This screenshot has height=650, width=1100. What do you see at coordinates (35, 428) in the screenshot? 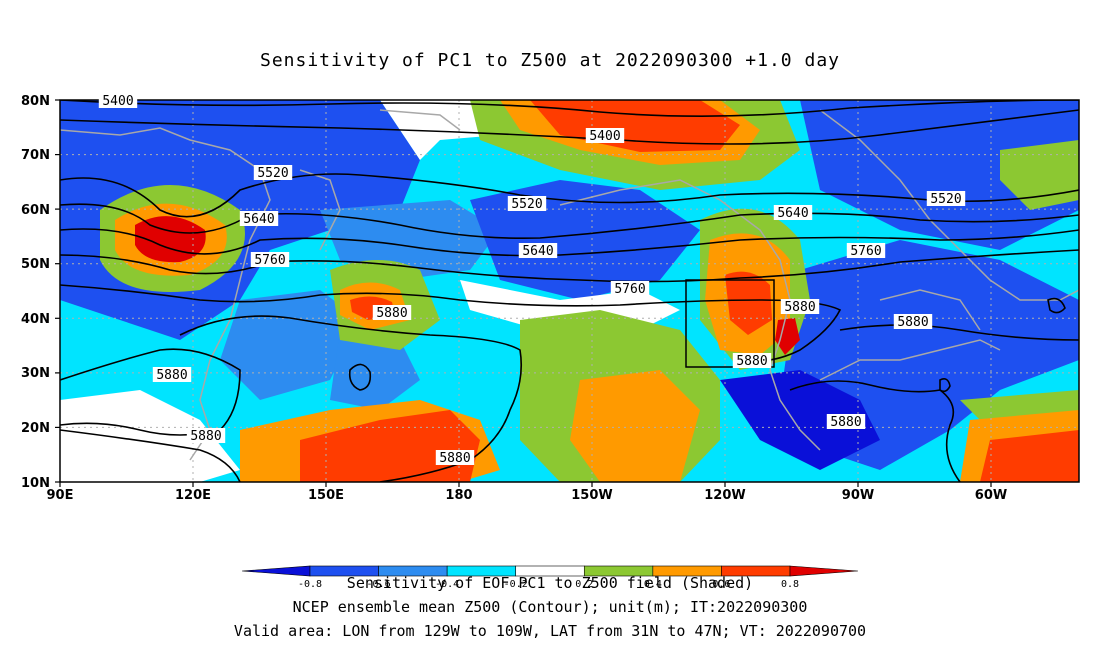
I see `lat-tick-label: 20N` at bounding box center [35, 428].